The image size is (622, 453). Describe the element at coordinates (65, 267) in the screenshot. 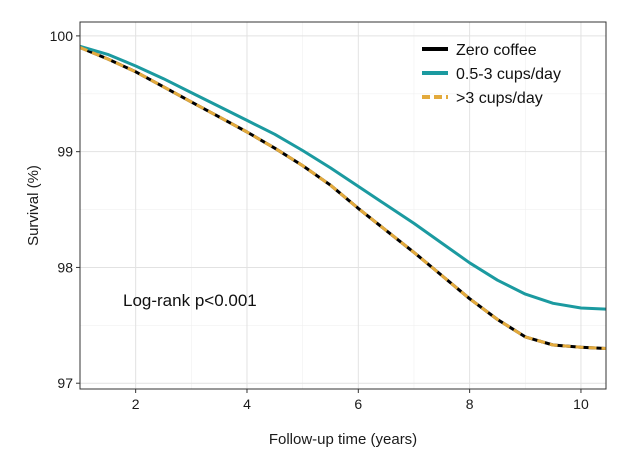

I see `y-tick-label: 98` at that location.